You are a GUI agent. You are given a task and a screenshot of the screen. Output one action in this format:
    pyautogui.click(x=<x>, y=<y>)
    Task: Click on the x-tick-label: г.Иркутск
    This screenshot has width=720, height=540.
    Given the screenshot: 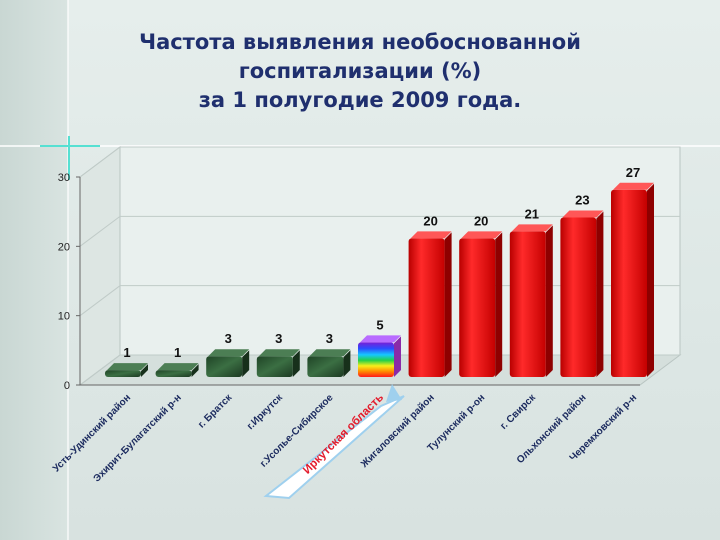 What is the action you would take?
    pyautogui.click(x=265, y=412)
    